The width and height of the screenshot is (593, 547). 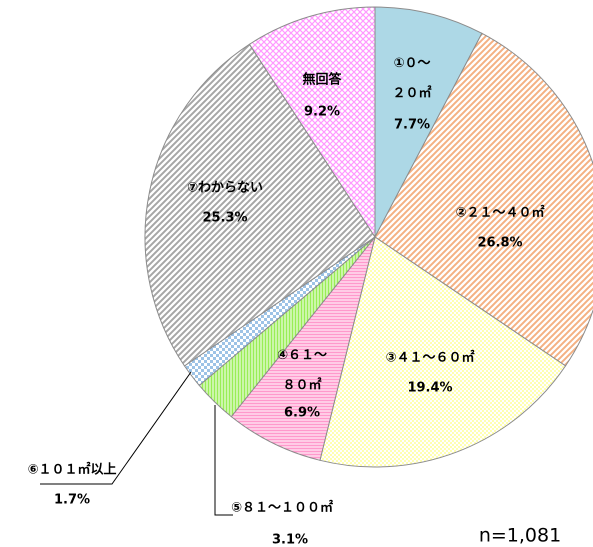 What do you see at coordinates (322, 80) in the screenshot?
I see `slice-label: 無回答` at bounding box center [322, 80].